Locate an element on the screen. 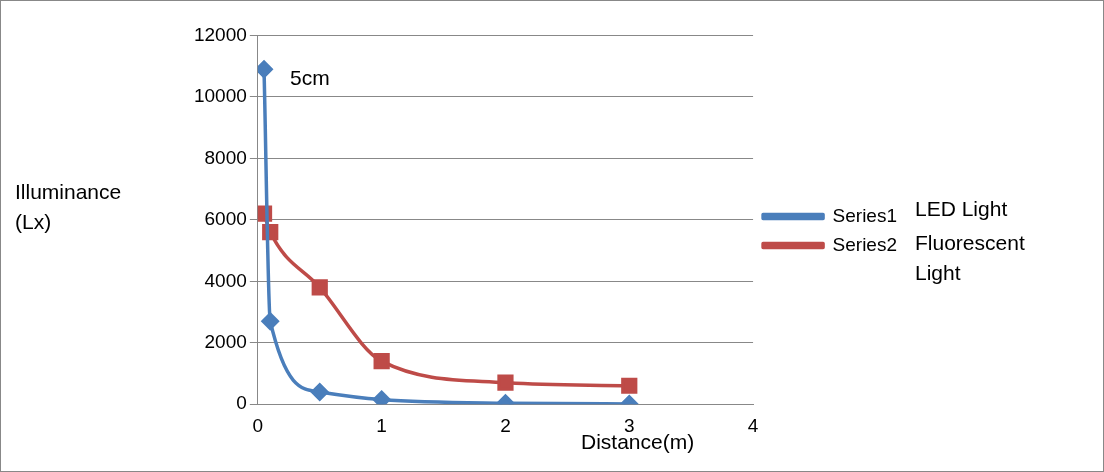 The image size is (1104, 472). x-tick-label: 4 is located at coordinates (753, 425).